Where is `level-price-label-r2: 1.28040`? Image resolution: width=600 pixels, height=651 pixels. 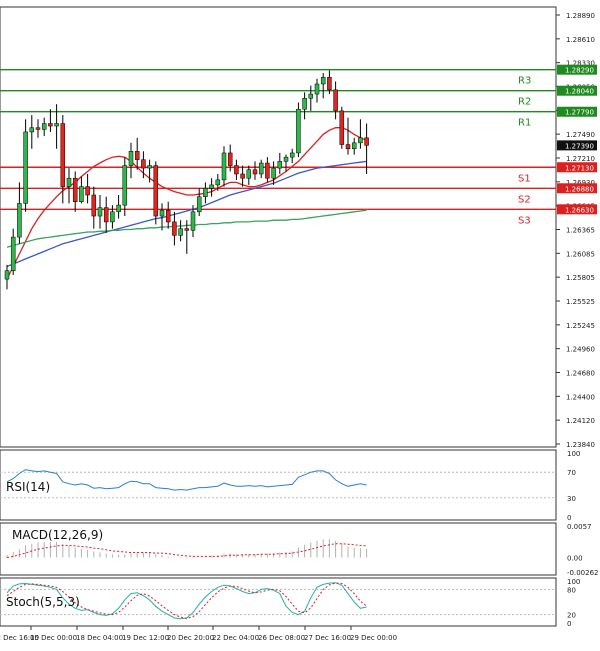 level-price-label-r2: 1.28040 is located at coordinates (579, 92).